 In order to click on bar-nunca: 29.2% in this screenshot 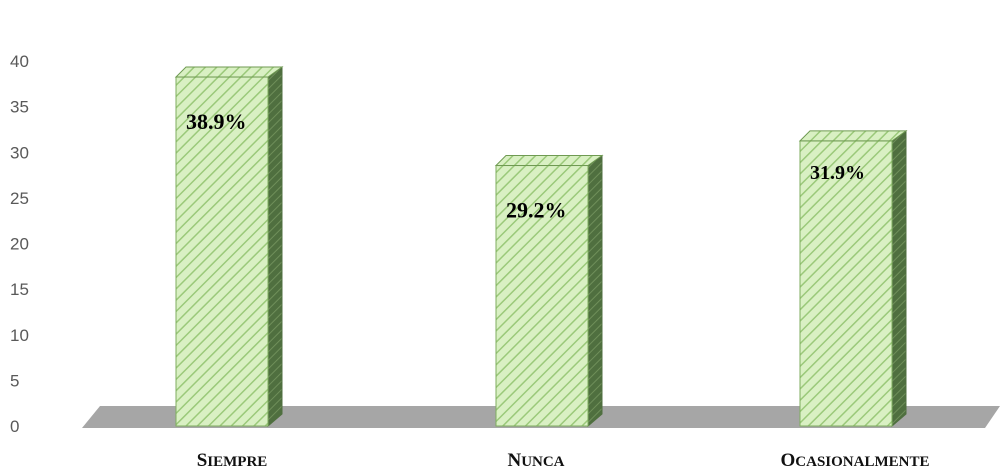, I will do `click(549, 291)`.